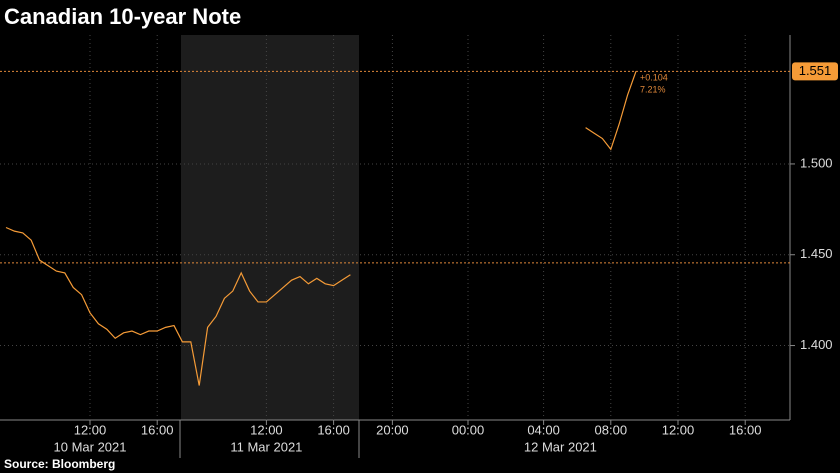 Image resolution: width=840 pixels, height=473 pixels. Describe the element at coordinates (816, 344) in the screenshot. I see `y-tick-label: 1.400` at that location.